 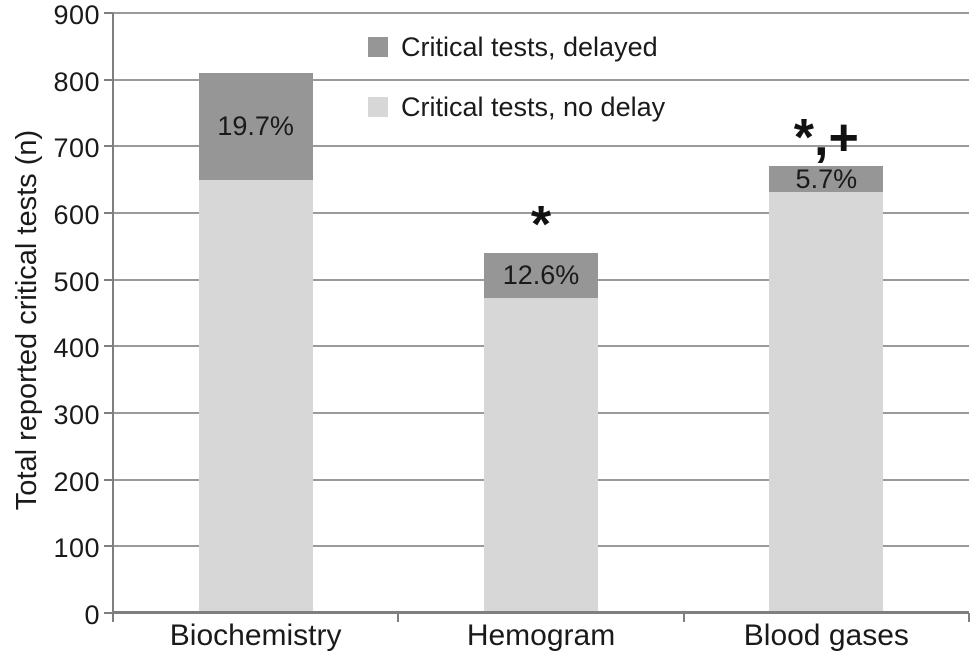 I want to click on y-axis-line, so click(x=113, y=313).